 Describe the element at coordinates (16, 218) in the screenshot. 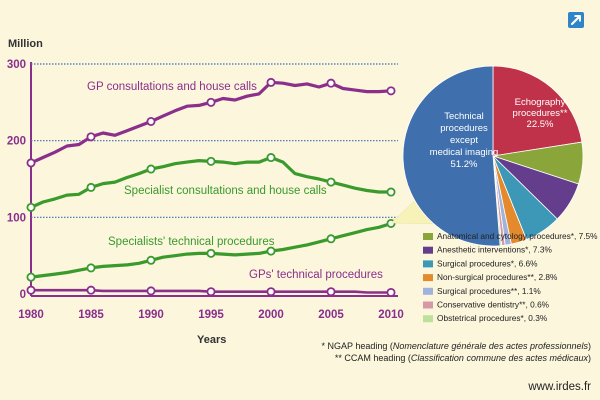

I see `y-tick-label-100: 100` at that location.